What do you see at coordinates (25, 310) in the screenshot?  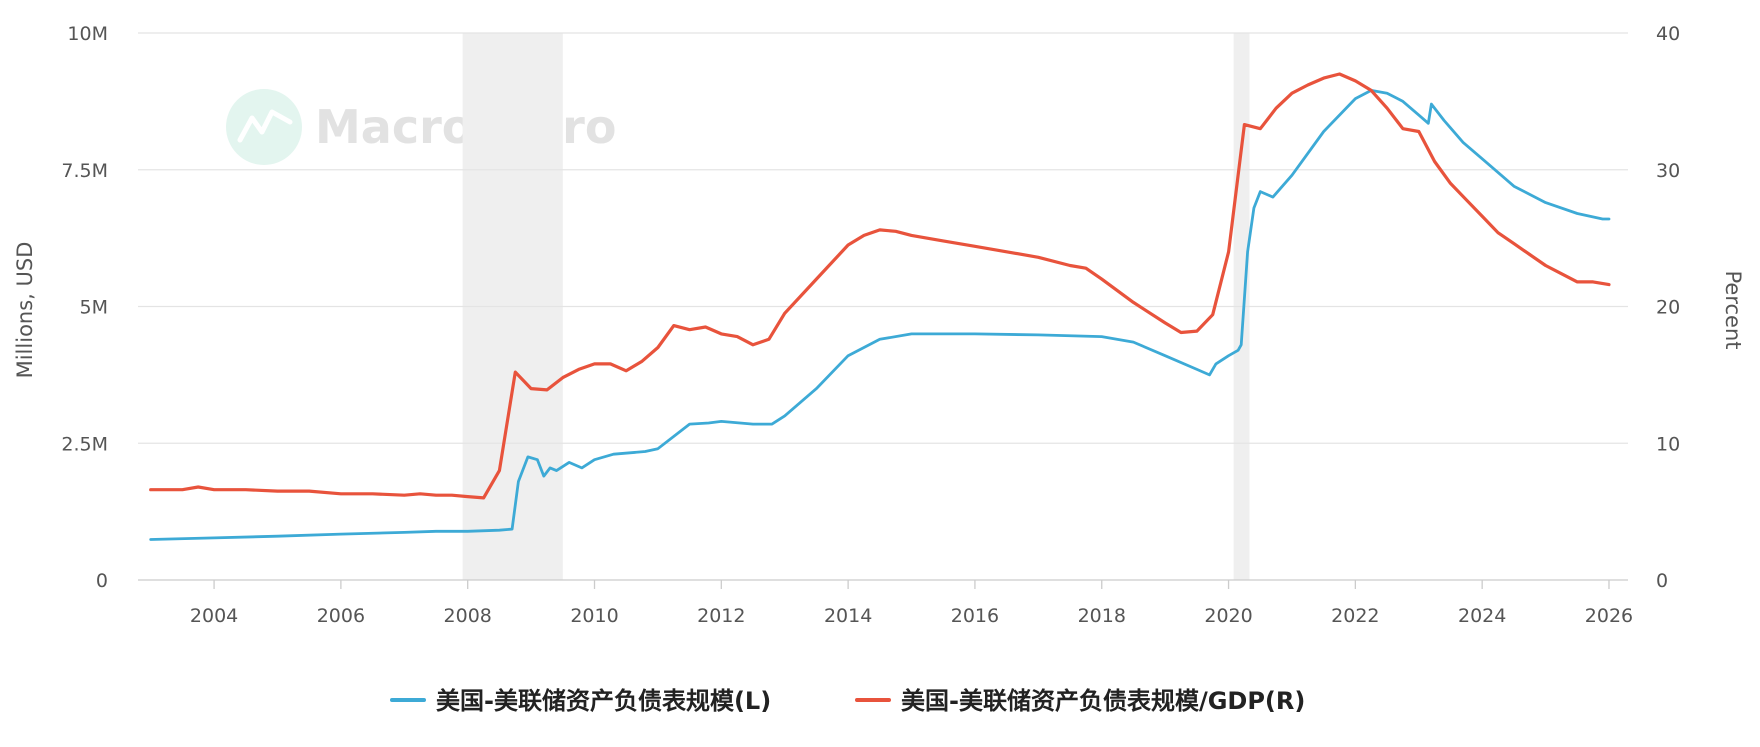 I see `y-axis-left-title: Millions, USD` at bounding box center [25, 310].